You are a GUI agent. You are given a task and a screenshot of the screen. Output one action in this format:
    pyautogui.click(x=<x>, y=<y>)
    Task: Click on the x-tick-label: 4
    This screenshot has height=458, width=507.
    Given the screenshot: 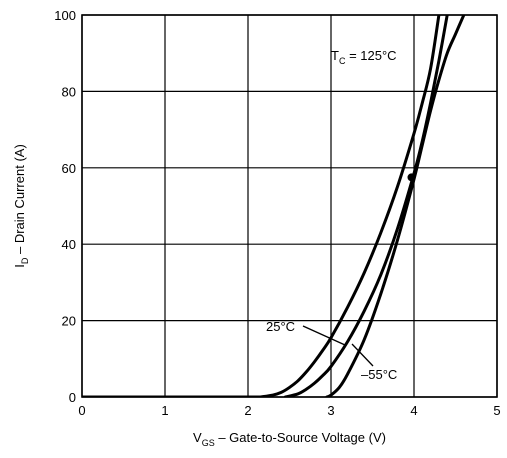 What is the action you would take?
    pyautogui.click(x=413, y=410)
    